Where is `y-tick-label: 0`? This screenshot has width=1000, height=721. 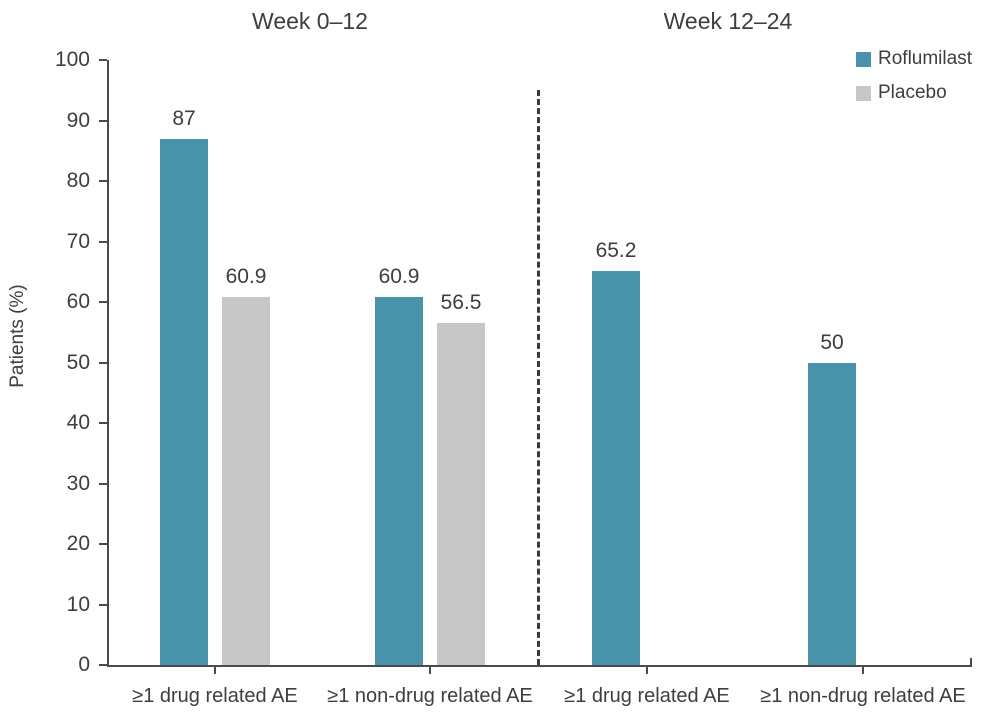 y-tick-label: 0 is located at coordinates (84, 664).